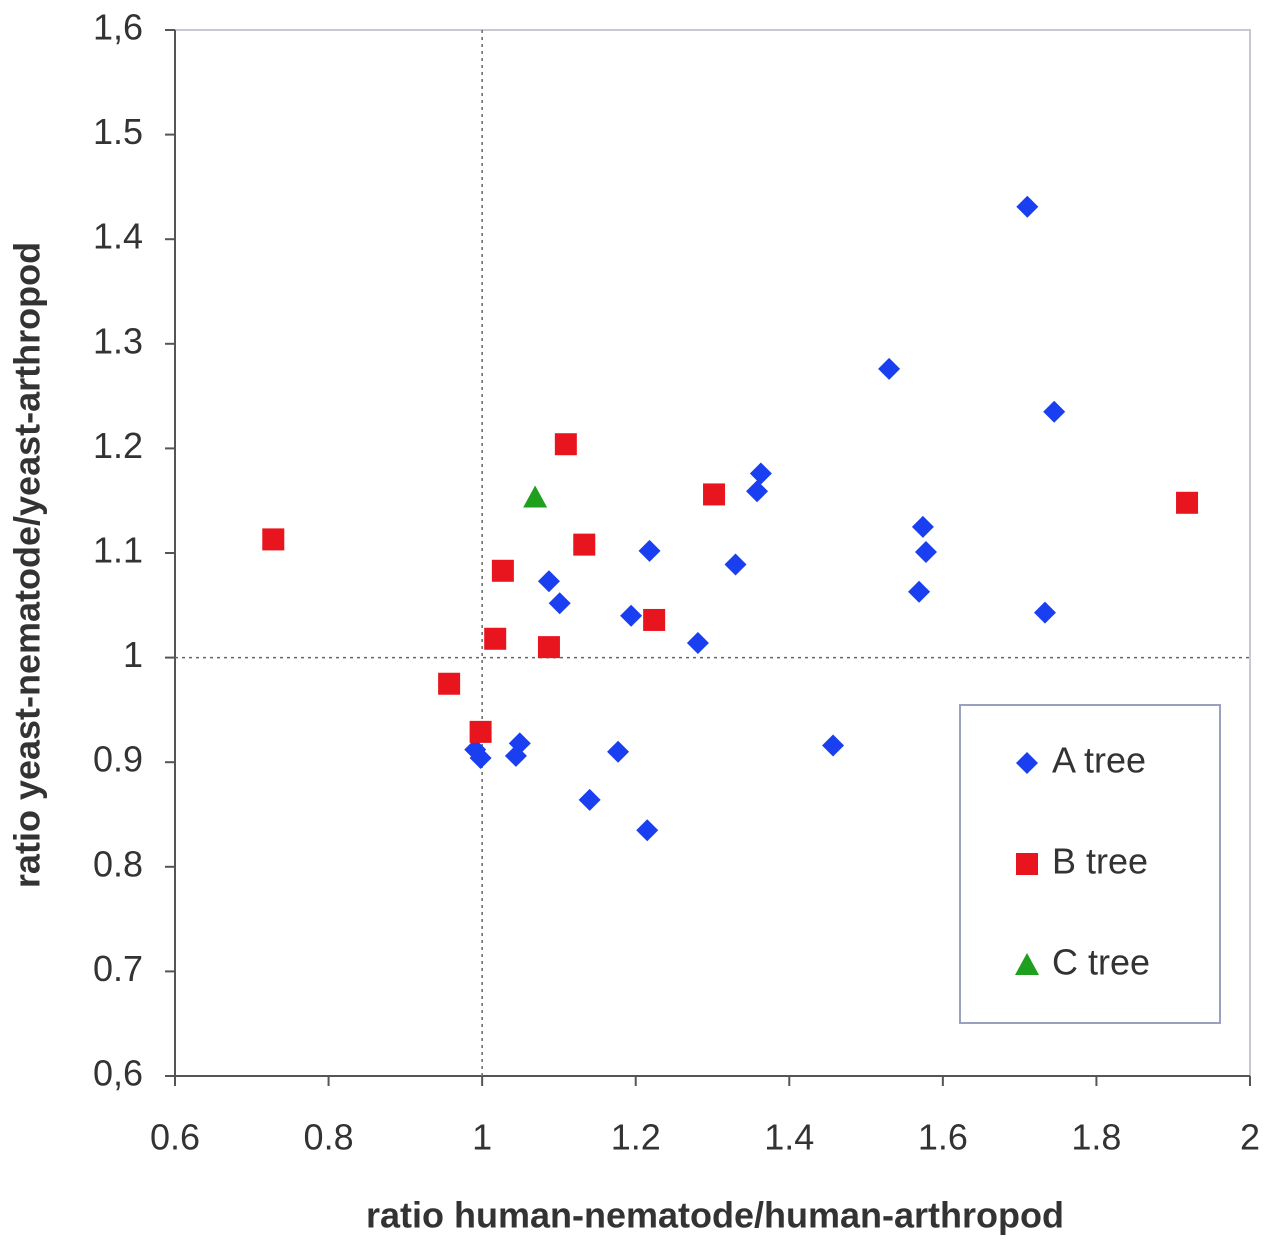 The width and height of the screenshot is (1280, 1249). I want to click on y-tick-label: 0.8, so click(118, 863).